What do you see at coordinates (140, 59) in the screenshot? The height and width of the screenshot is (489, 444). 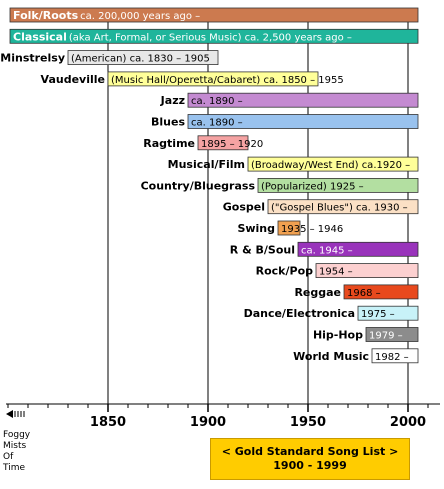 I see `bar-note: (American) ca. 1830 – 1905` at bounding box center [140, 59].